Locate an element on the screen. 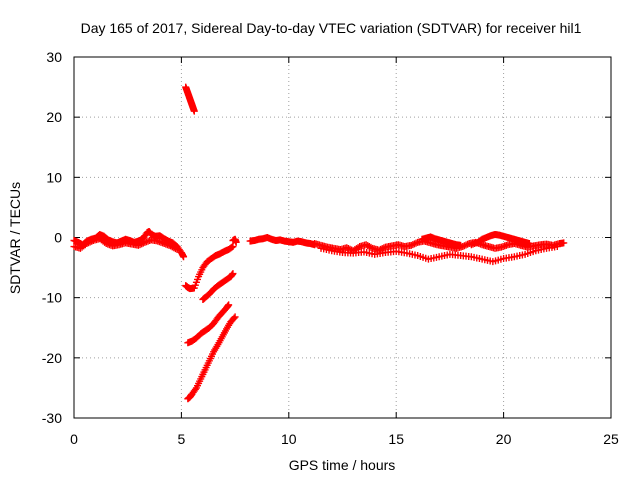 The width and height of the screenshot is (640, 480). y-tick-label: -30 is located at coordinates (52, 418).